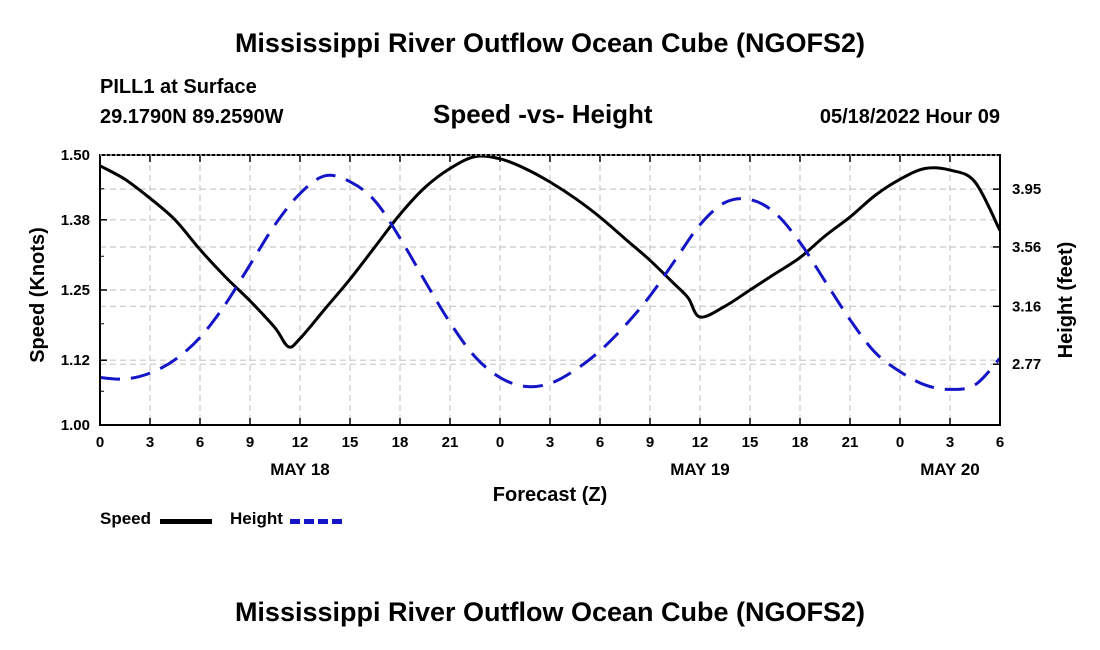 The height and width of the screenshot is (650, 1100). What do you see at coordinates (192, 117) in the screenshot?
I see `station-coordinates: 29.1790N 89.2590W` at bounding box center [192, 117].